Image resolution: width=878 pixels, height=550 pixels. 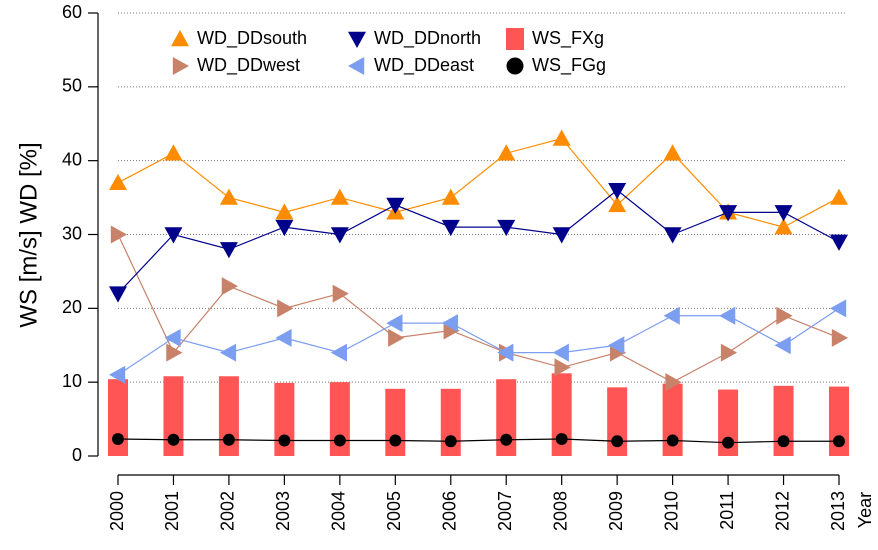 I want to click on legend-label: WD_DDeast, so click(x=424, y=65).